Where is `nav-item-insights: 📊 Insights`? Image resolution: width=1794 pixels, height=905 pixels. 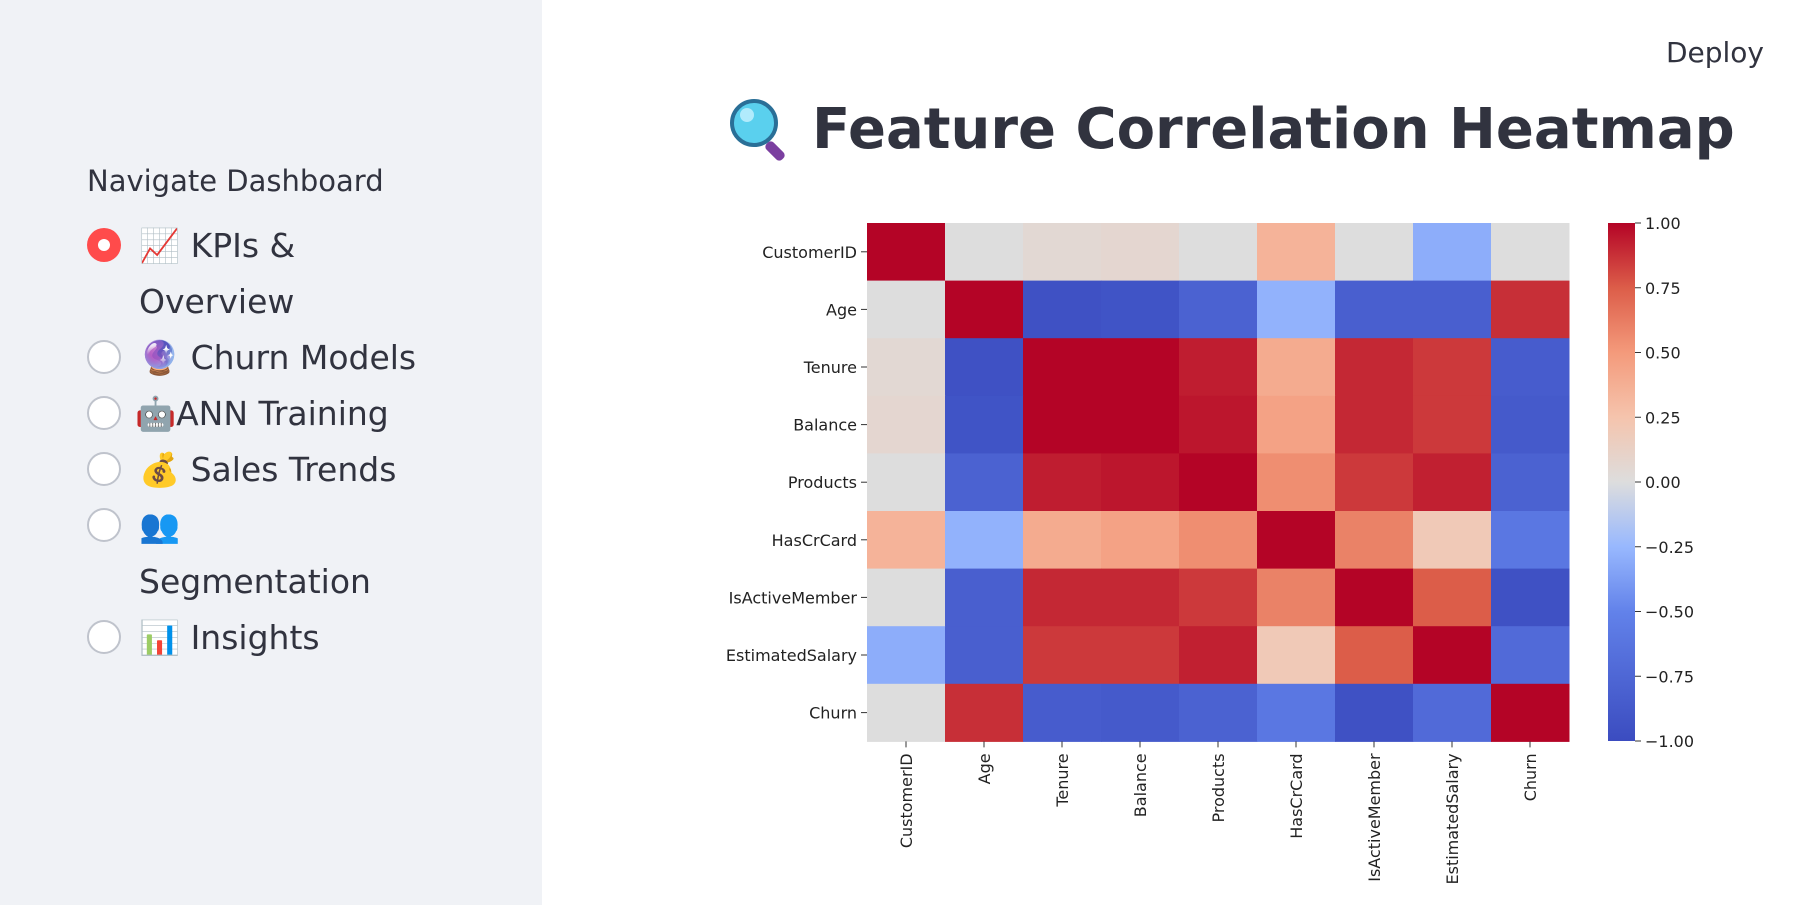
nav-item-insights: 📊 Insights is located at coordinates (297, 638).